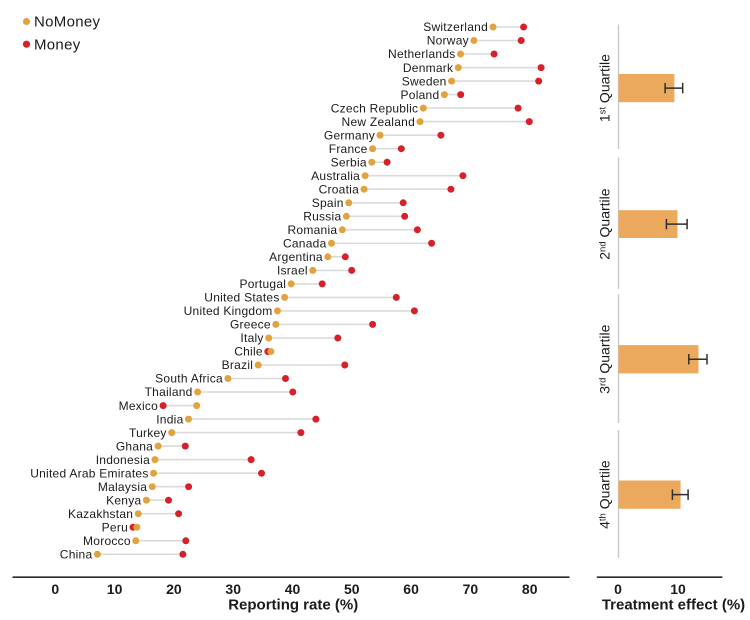 The height and width of the screenshot is (620, 750). Describe the element at coordinates (57, 44) in the screenshot. I see `svg-text: Money` at that location.